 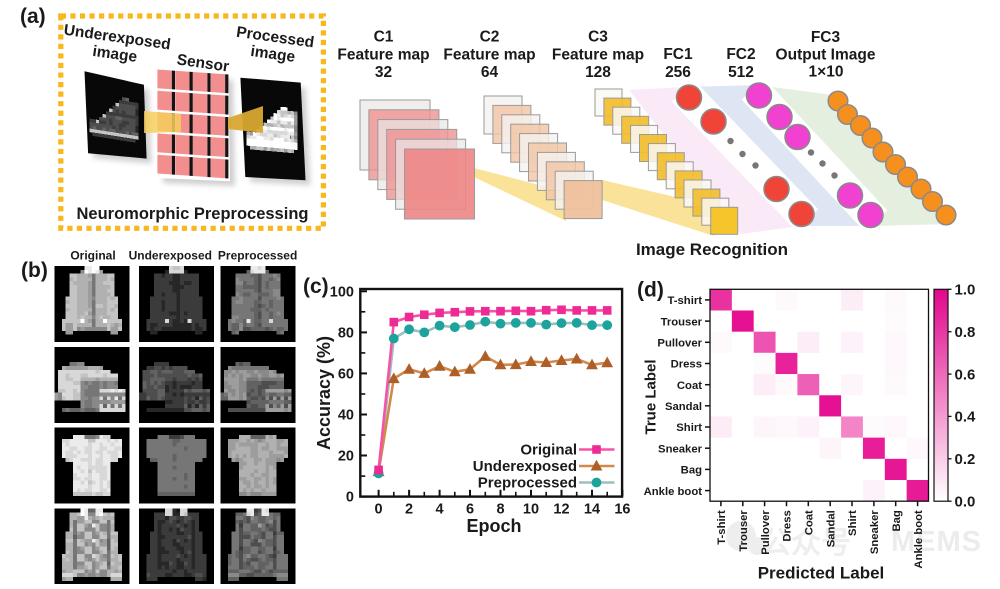 I want to click on svg-text: 12, so click(x=561, y=510).